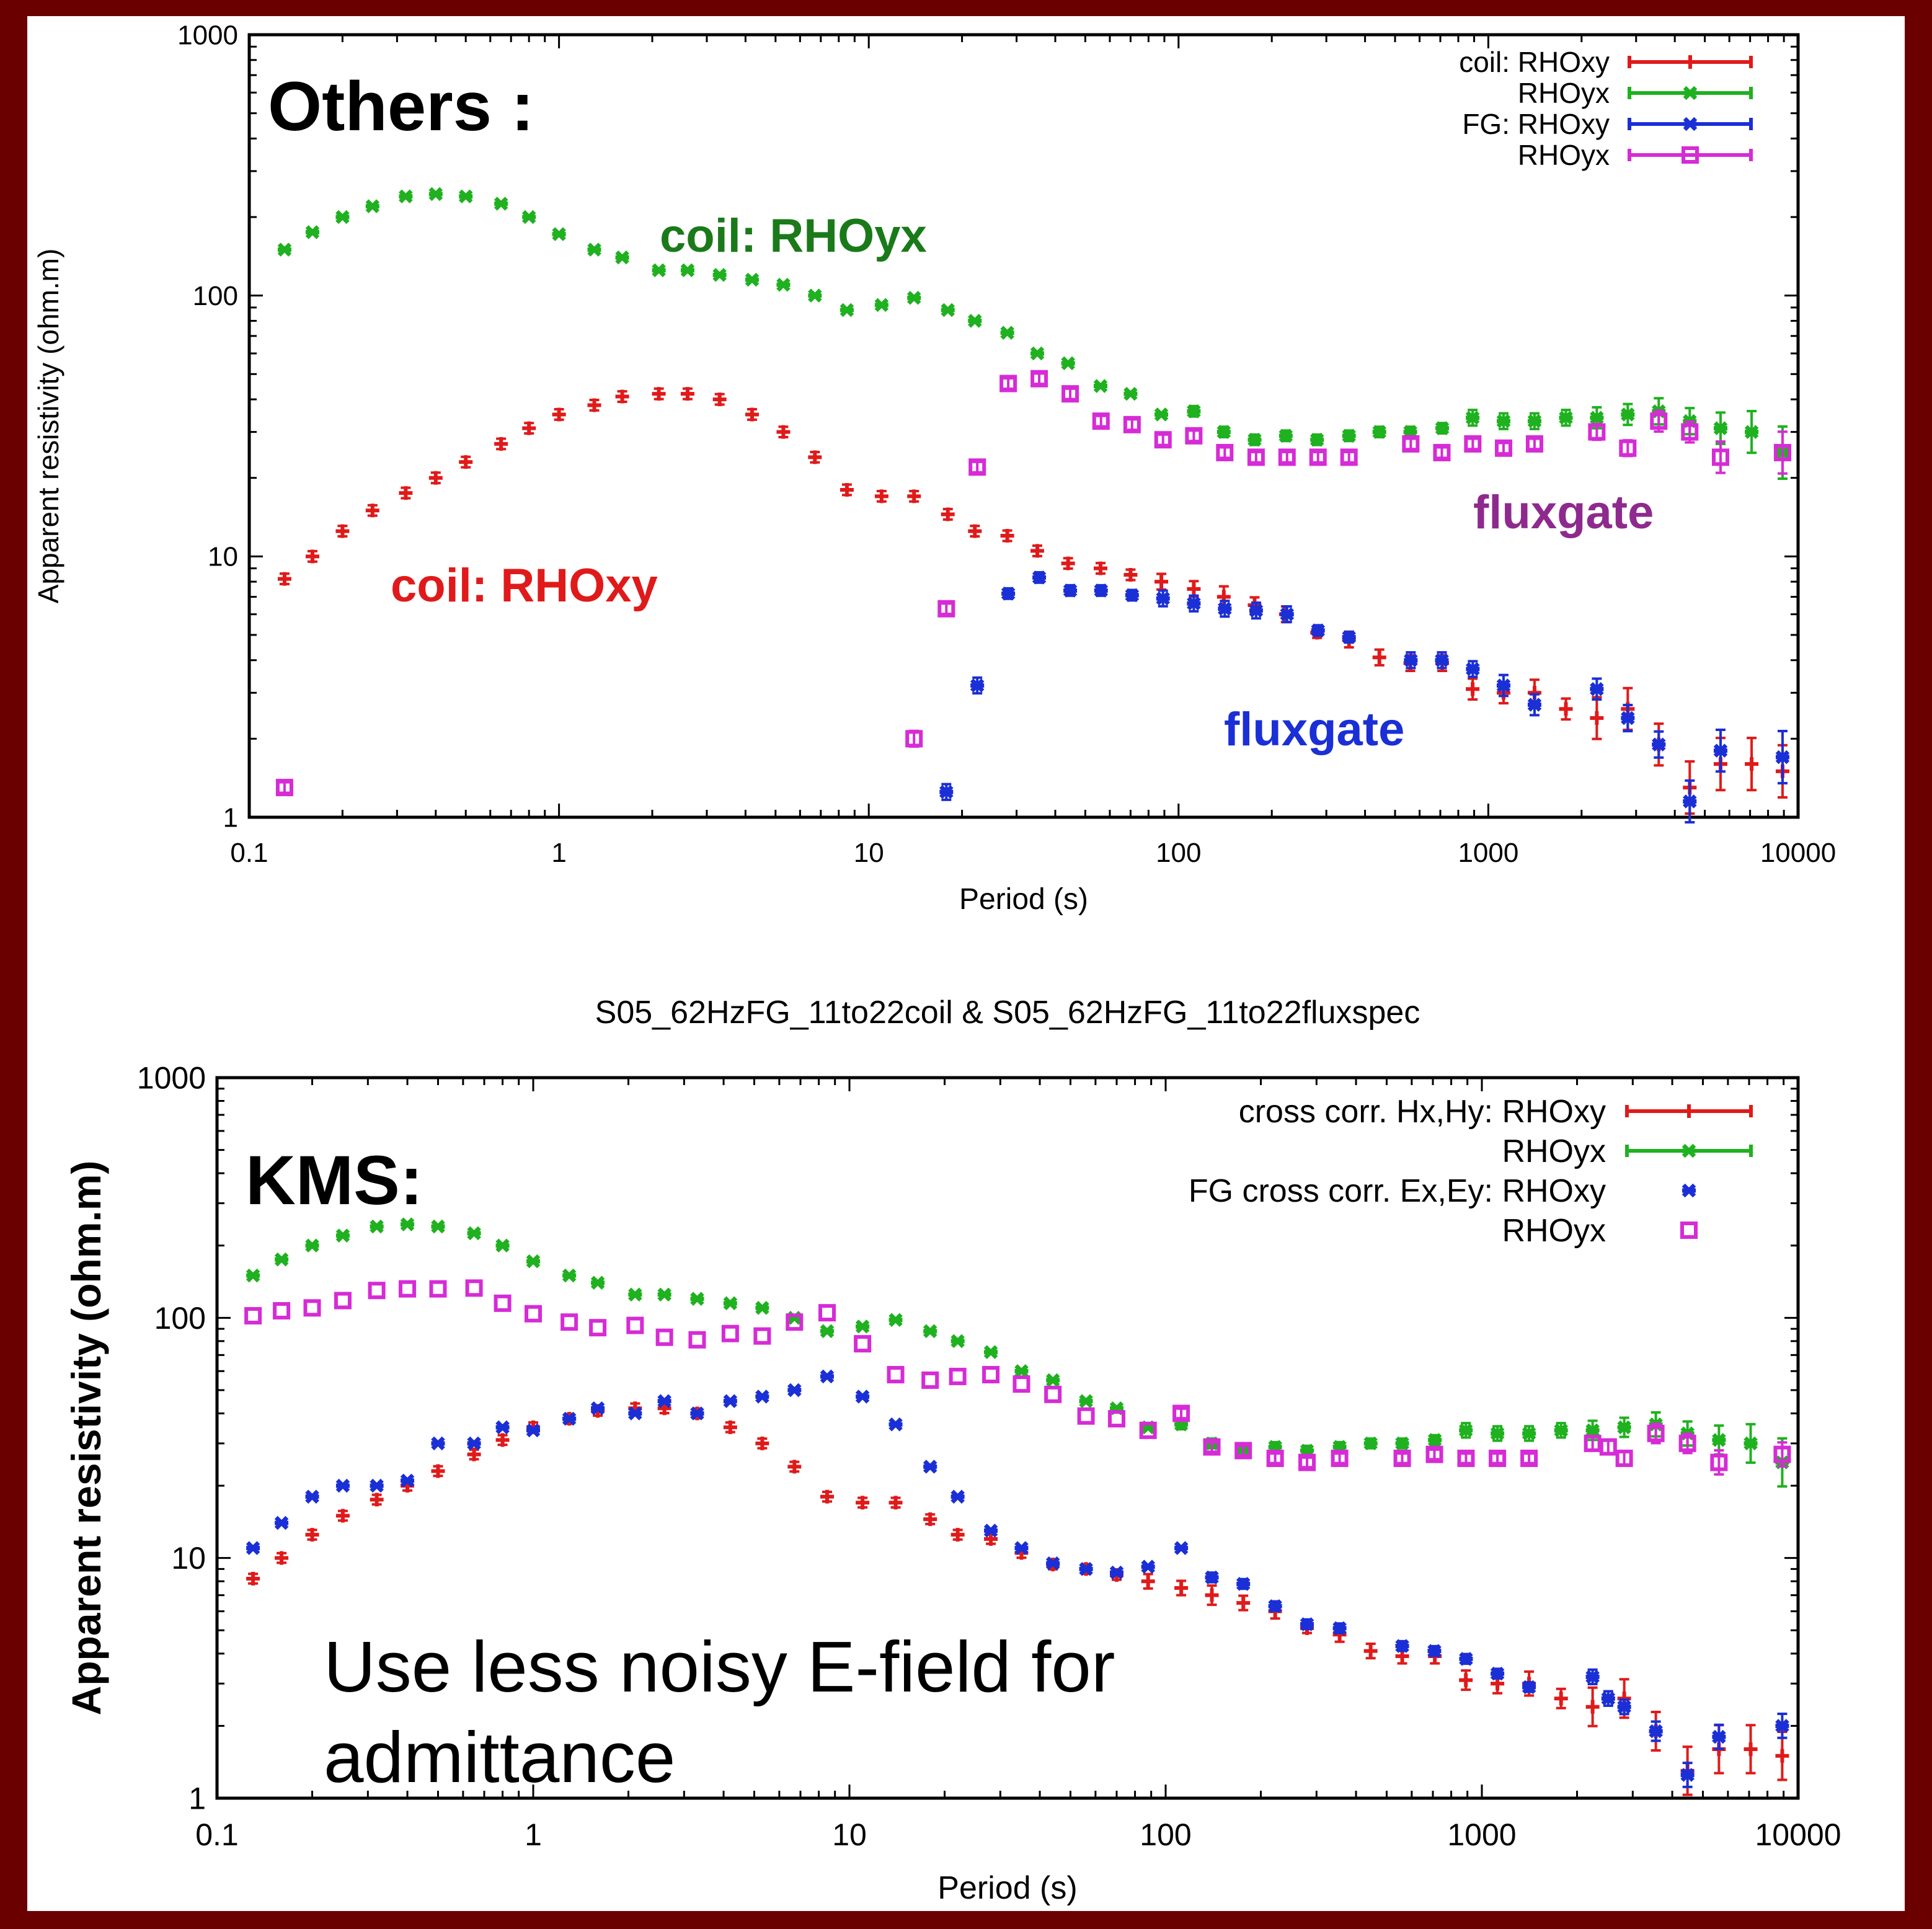  I want to click on annotation-kms: KMS:, so click(334, 1180).